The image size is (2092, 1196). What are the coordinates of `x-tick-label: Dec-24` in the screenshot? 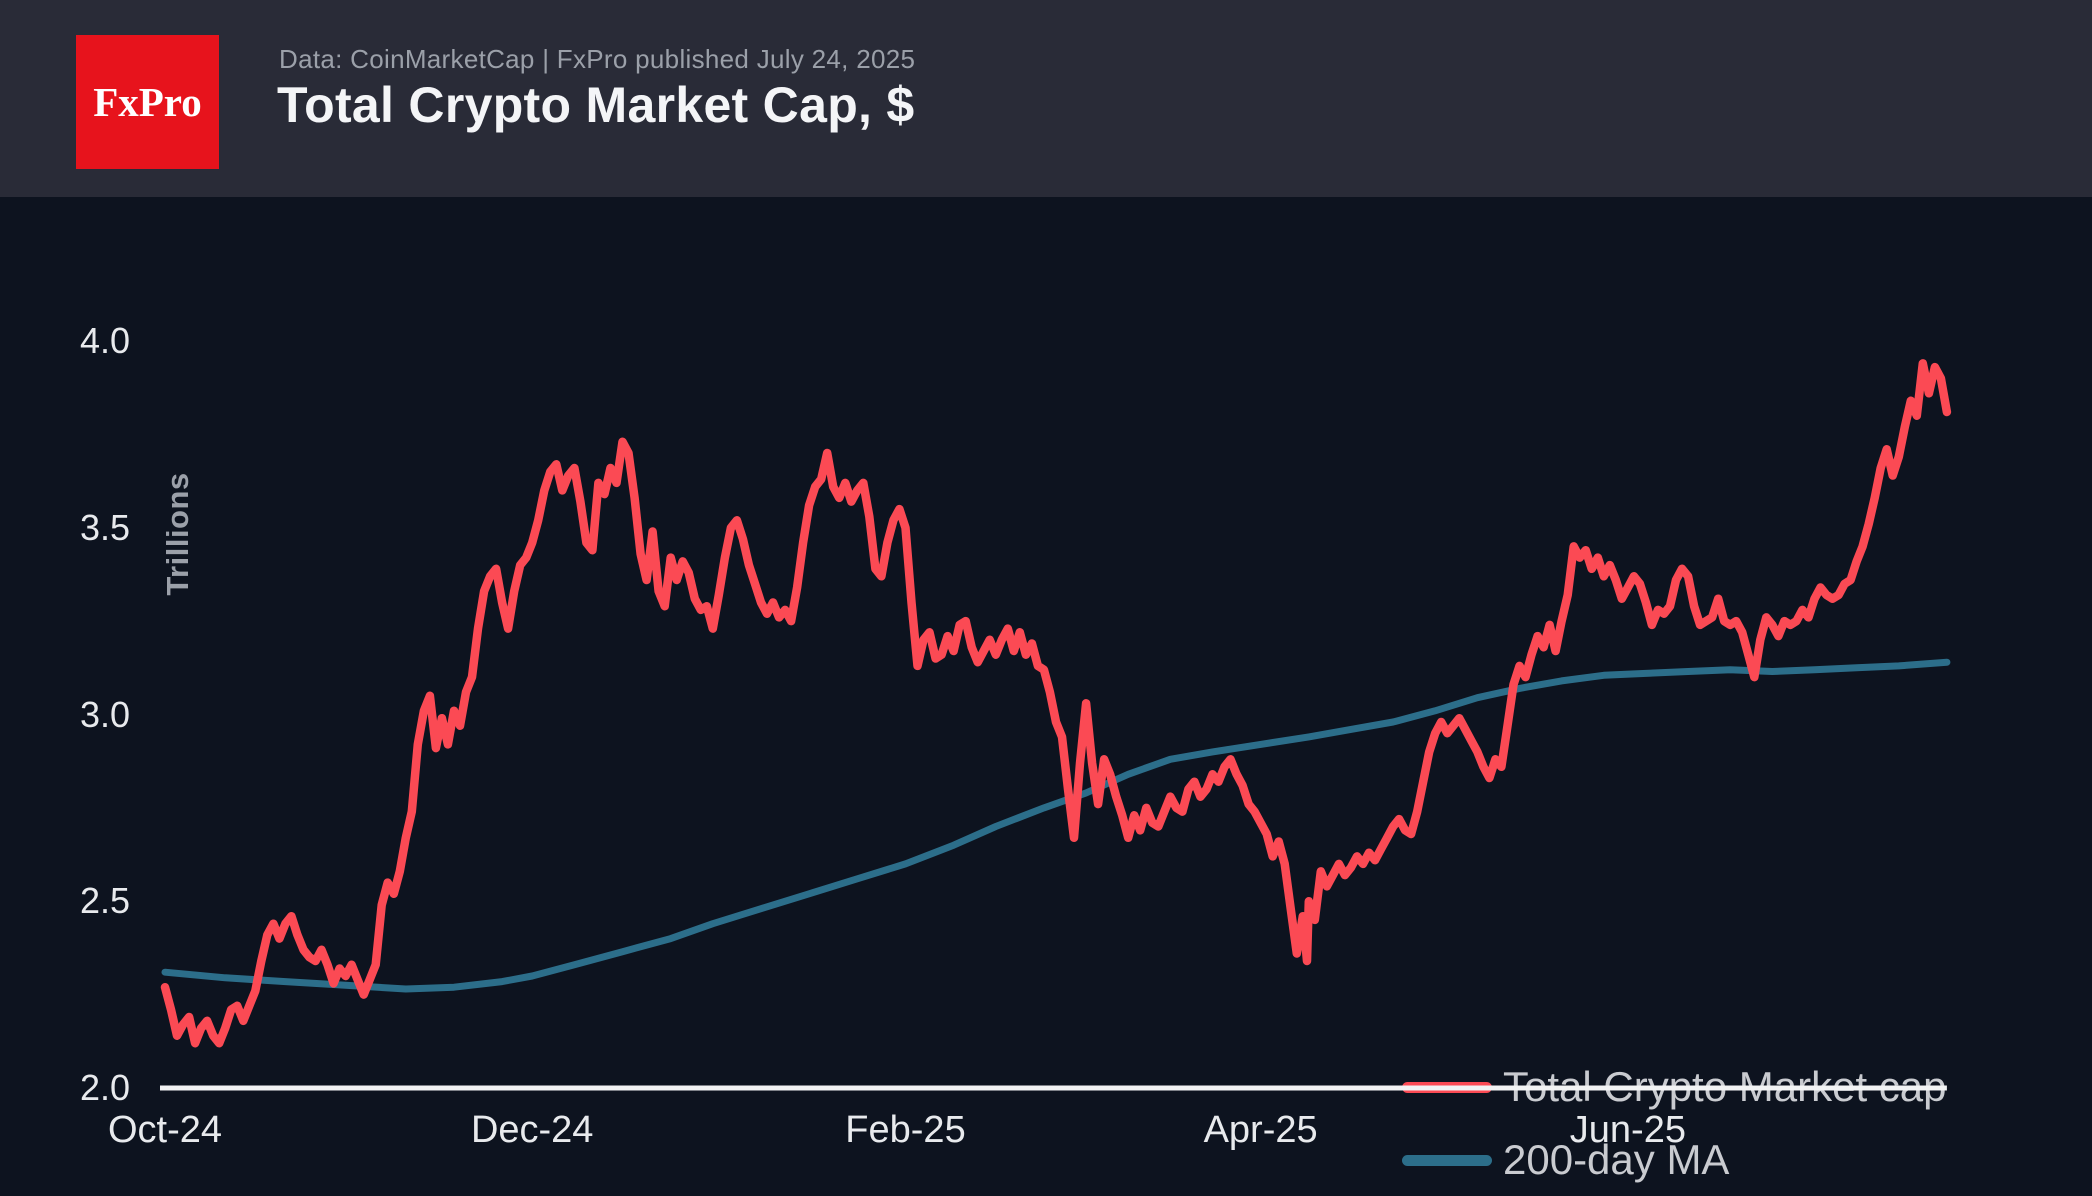 It's located at (532, 1130).